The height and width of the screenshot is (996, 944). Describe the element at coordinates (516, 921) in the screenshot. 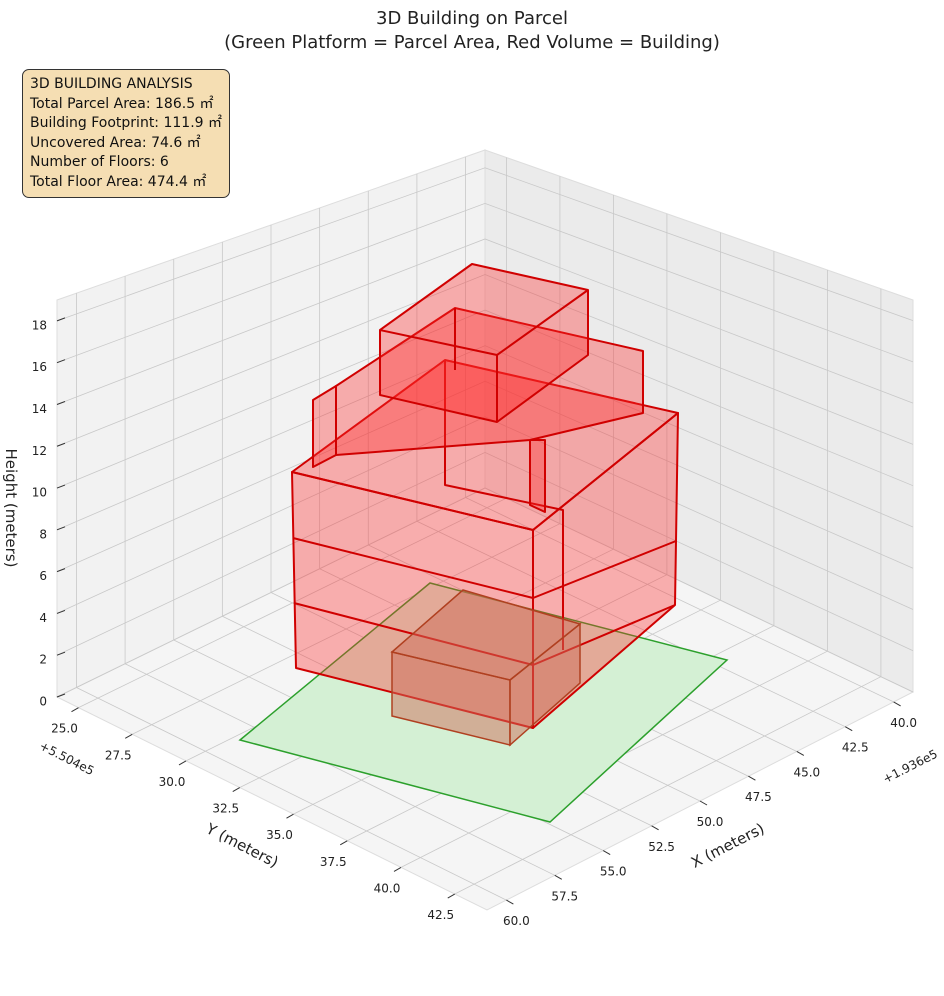

I see `x-tick-label: 60.0` at that location.